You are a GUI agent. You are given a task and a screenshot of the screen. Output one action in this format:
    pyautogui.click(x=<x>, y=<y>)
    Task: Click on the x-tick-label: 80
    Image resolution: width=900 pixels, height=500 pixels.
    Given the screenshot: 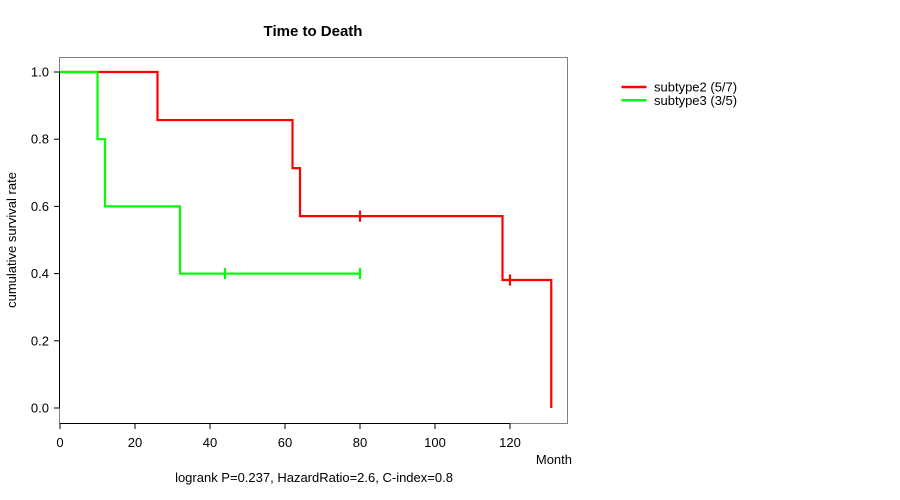 What is the action you would take?
    pyautogui.click(x=360, y=442)
    